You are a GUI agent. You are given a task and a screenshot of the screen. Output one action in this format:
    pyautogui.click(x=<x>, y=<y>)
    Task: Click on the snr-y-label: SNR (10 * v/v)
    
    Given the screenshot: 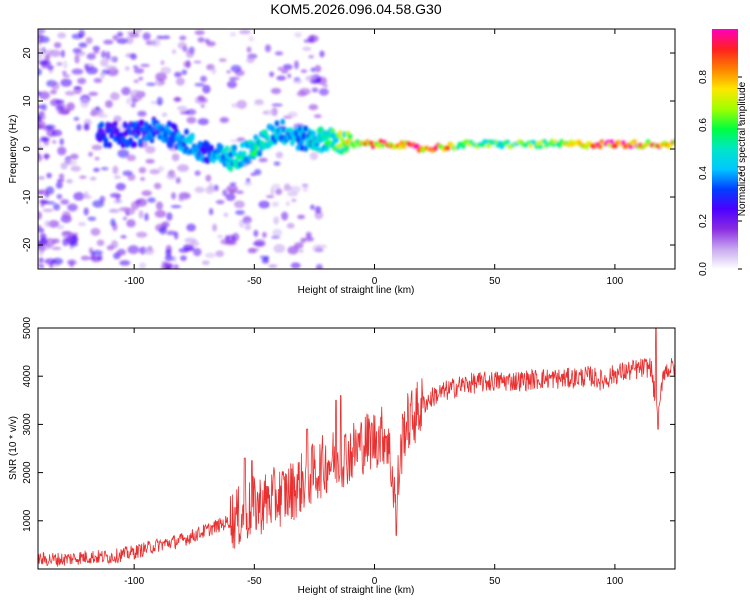 What is the action you would take?
    pyautogui.click(x=13, y=448)
    